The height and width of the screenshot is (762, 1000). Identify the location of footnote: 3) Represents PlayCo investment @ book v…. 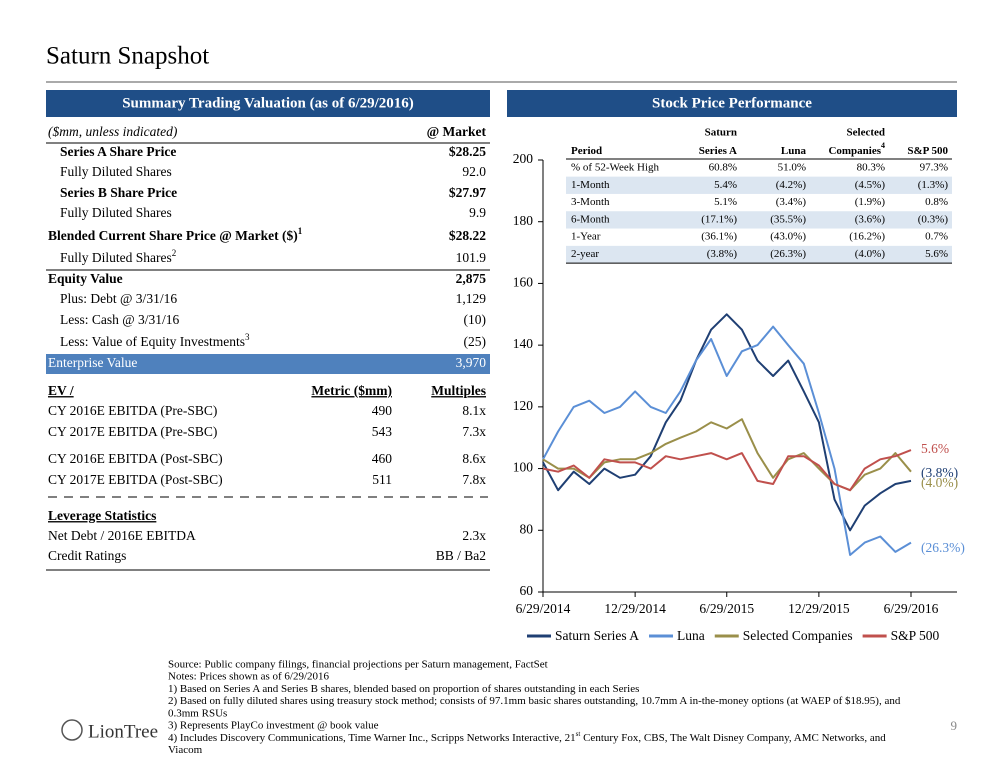
(273, 726).